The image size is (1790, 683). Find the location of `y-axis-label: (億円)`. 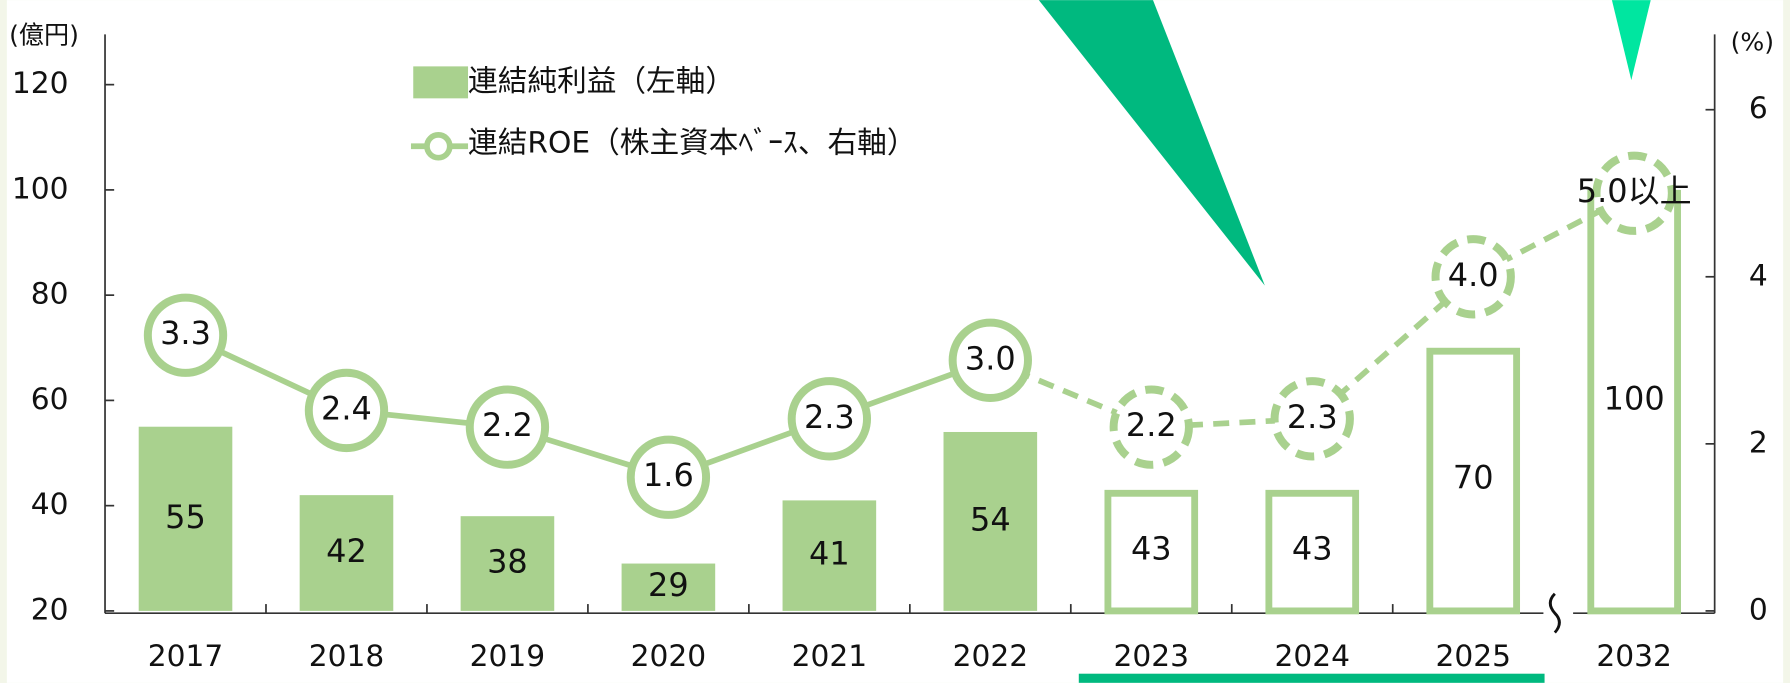

y-axis-label: (億円) is located at coordinates (44, 35).